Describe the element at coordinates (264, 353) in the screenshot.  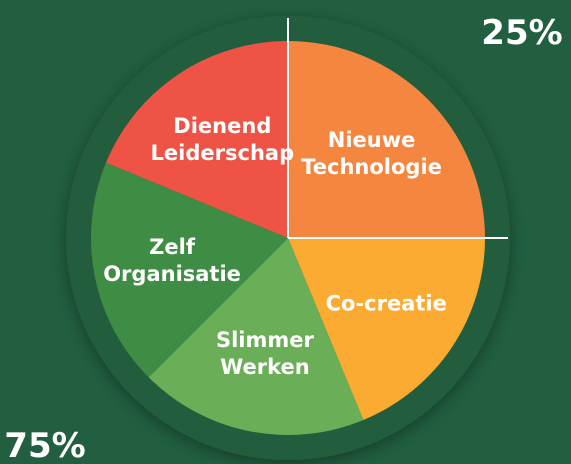
I see `slice-label: Slimmer Werken` at that location.